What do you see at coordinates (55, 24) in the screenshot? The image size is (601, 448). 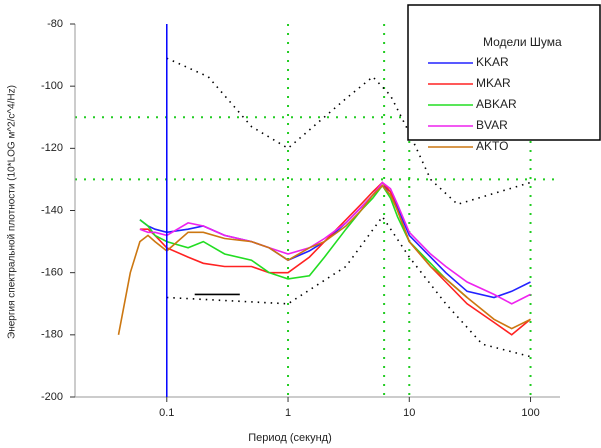 I see `y-tick-label: -80` at bounding box center [55, 24].